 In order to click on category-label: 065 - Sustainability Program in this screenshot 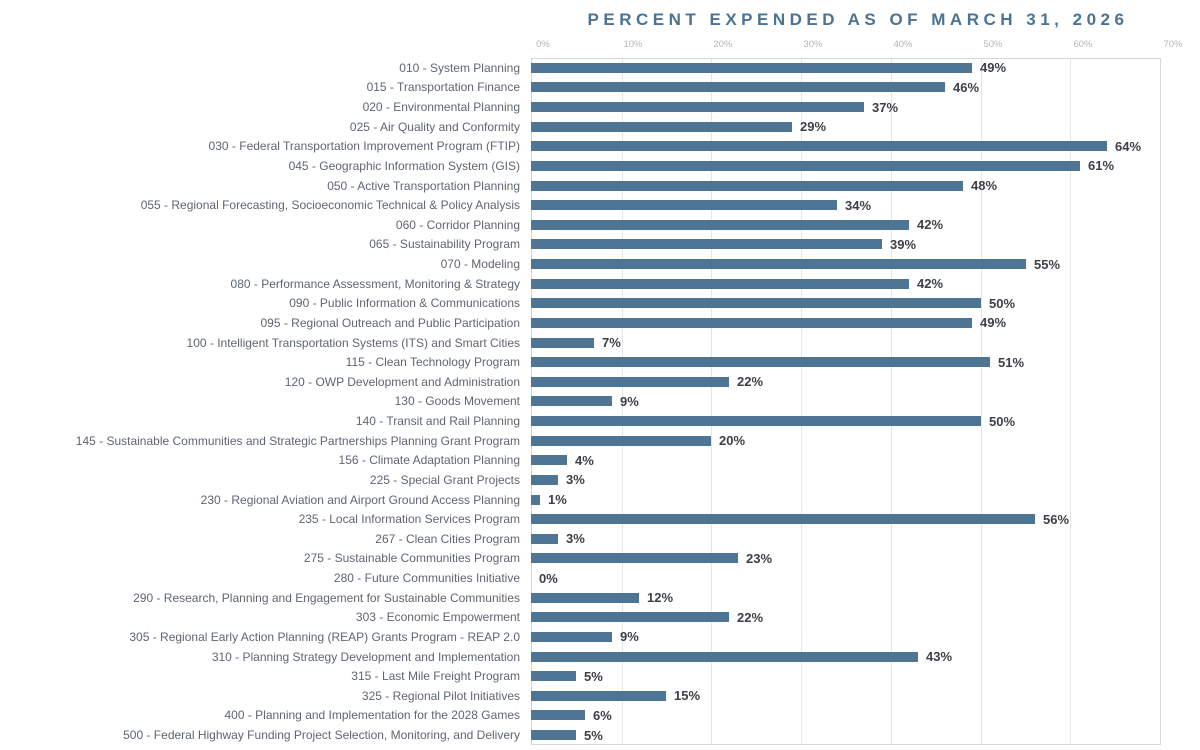, I will do `click(444, 244)`.